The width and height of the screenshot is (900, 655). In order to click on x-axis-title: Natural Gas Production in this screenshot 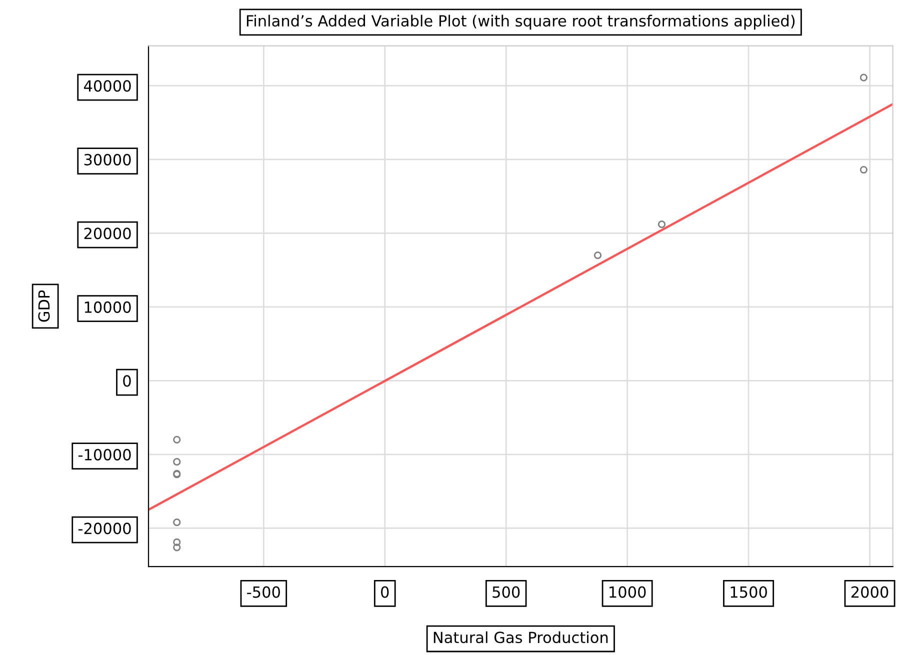, I will do `click(521, 637)`.